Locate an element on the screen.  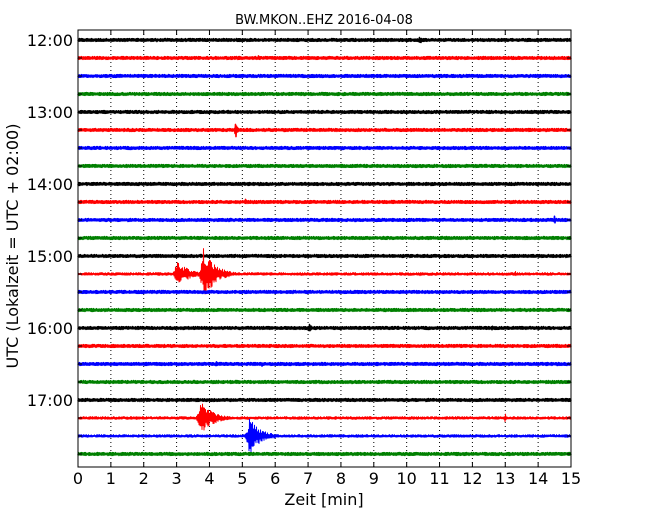
chart-title: BW.MKON..EHZ 2016-04-08 is located at coordinates (324, 20).